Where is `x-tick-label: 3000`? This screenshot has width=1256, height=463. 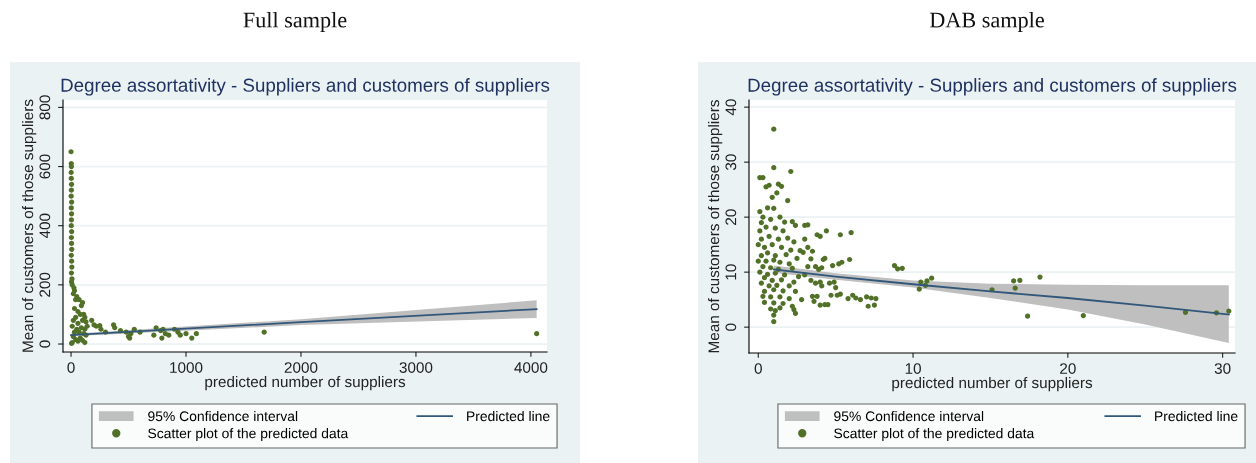 x-tick-label: 3000 is located at coordinates (416, 367).